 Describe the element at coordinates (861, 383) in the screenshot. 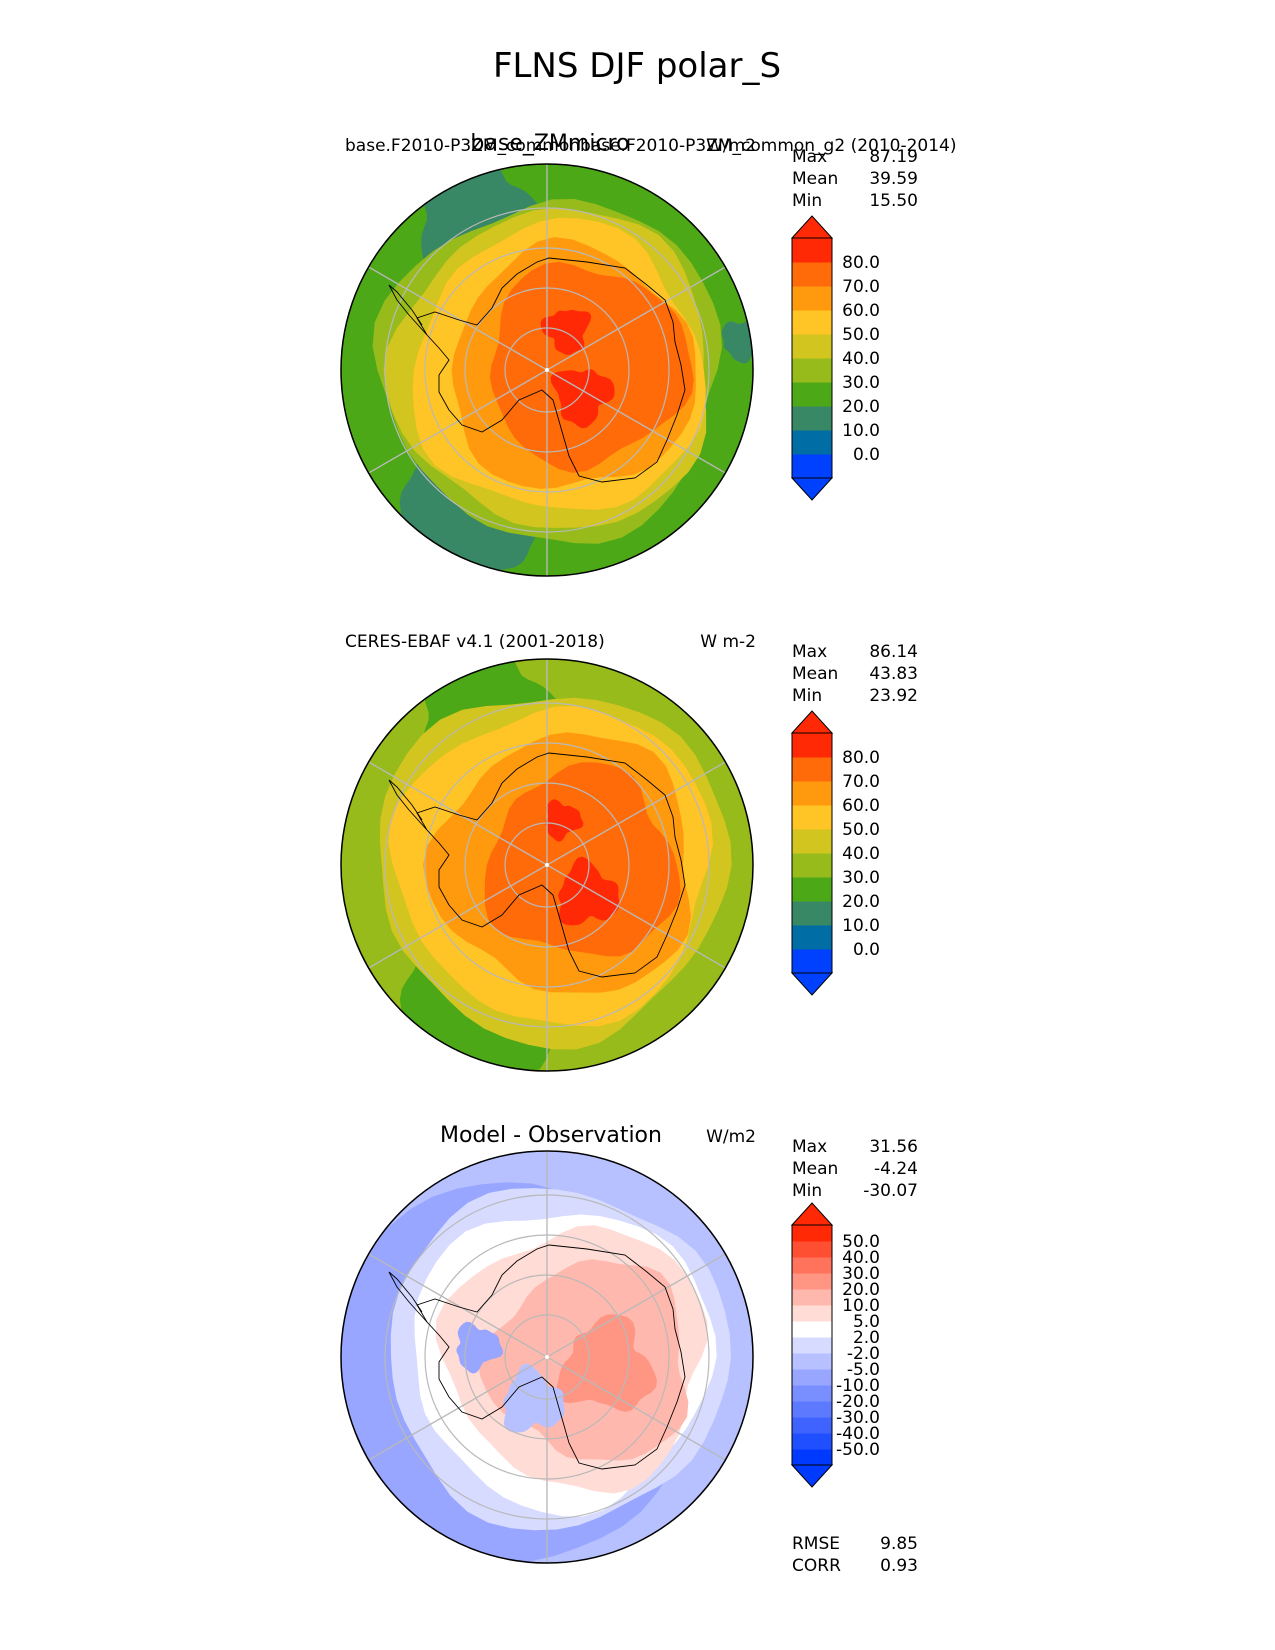

I see `panel-test-colorbar-tick-label-5: 30.0` at that location.